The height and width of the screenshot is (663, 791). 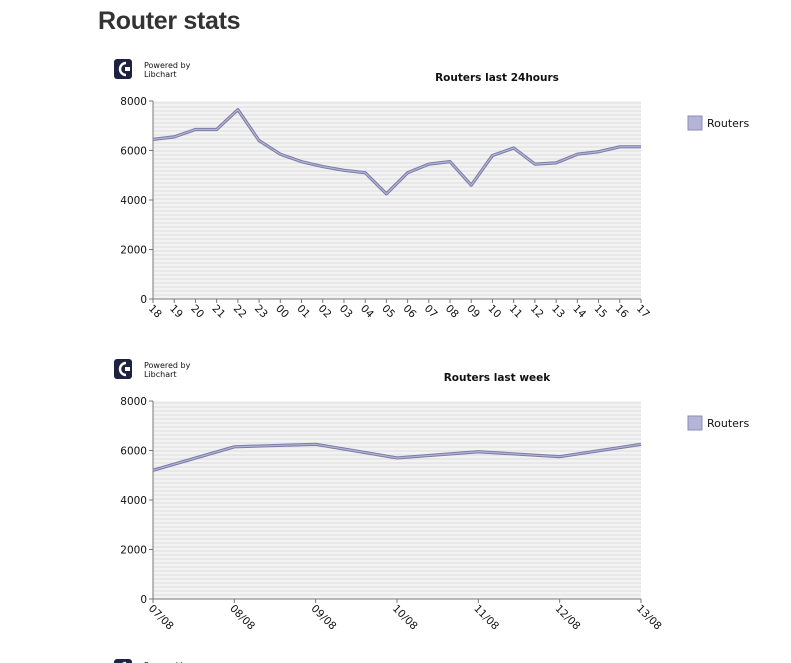 I want to click on chart-third-svg: Powered by, so click(x=152, y=661).